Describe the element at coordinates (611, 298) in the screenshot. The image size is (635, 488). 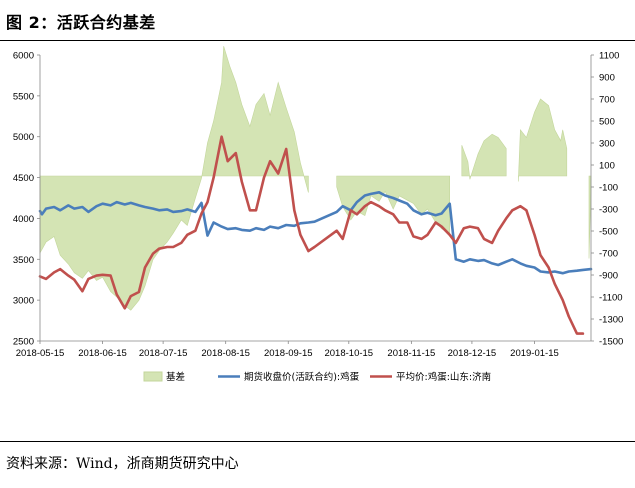
I see `y-right-tick-label: -1100` at that location.